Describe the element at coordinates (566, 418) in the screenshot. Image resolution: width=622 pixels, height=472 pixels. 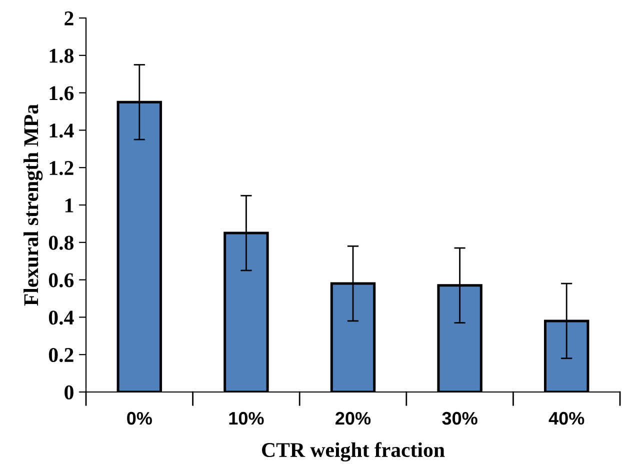
I see `x-tick-label: 40%` at that location.